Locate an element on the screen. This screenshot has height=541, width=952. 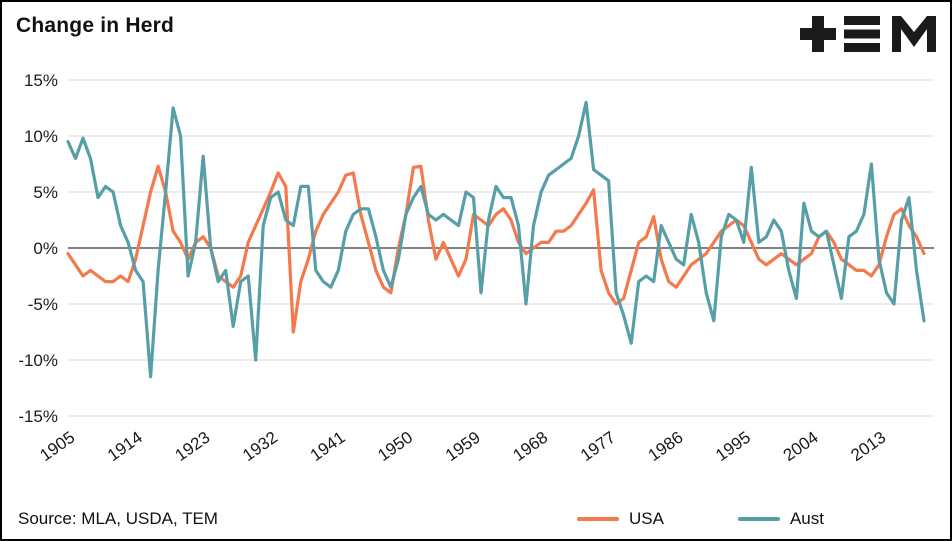
legend-label-usa: USA is located at coordinates (646, 518).